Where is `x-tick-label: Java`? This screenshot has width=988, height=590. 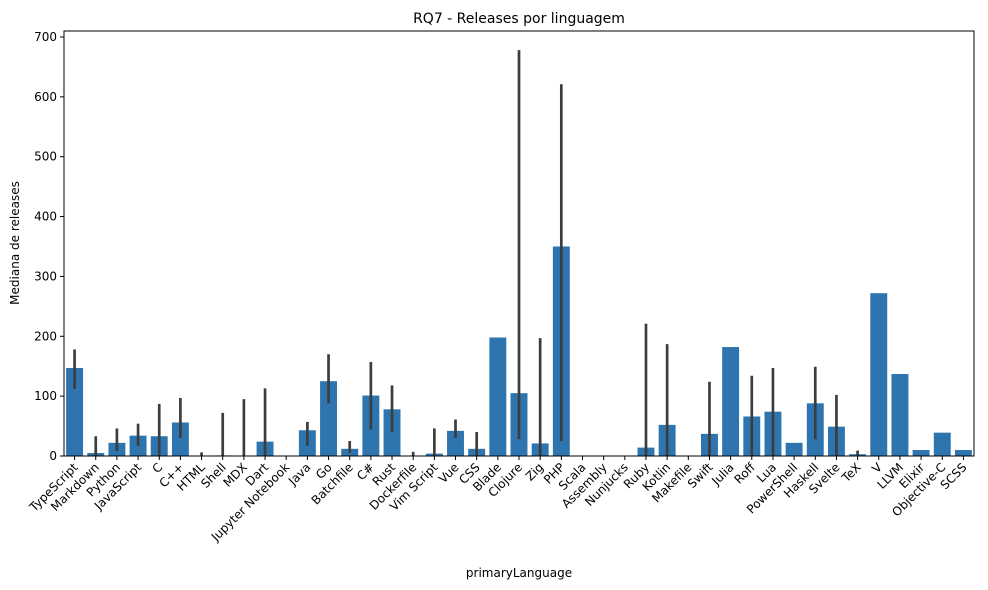 x-tick-label: Java is located at coordinates (299, 474).